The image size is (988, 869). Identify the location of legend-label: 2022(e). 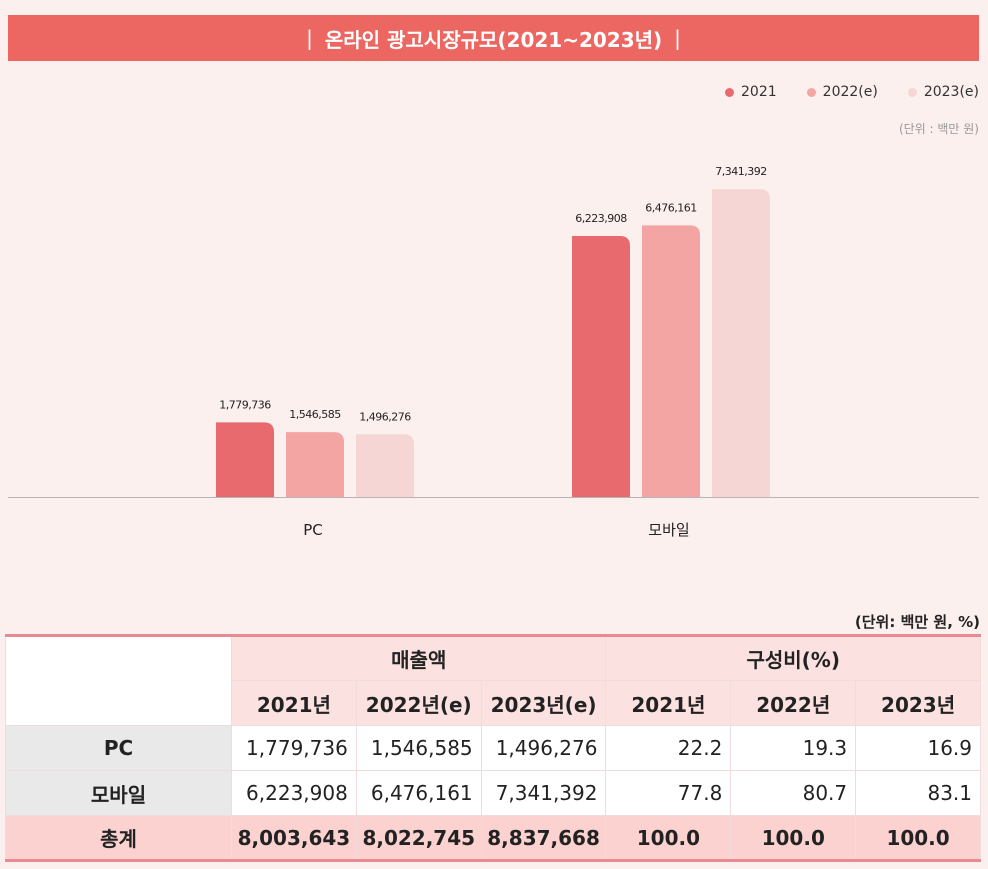
(850, 92).